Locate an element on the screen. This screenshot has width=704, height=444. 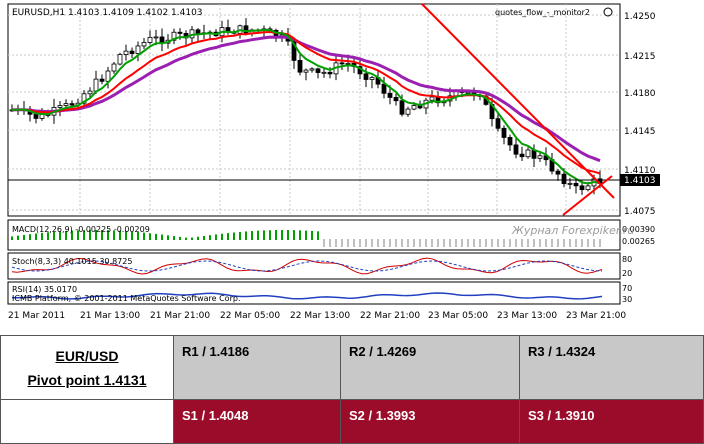
rsi-panel is located at coordinates (314, 293).